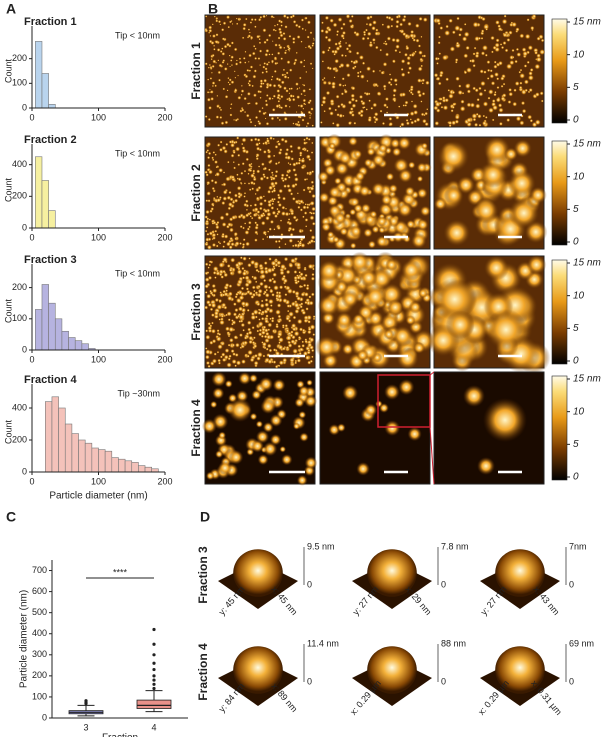  Describe the element at coordinates (404, 401) in the screenshot. I see `inset-box` at that location.